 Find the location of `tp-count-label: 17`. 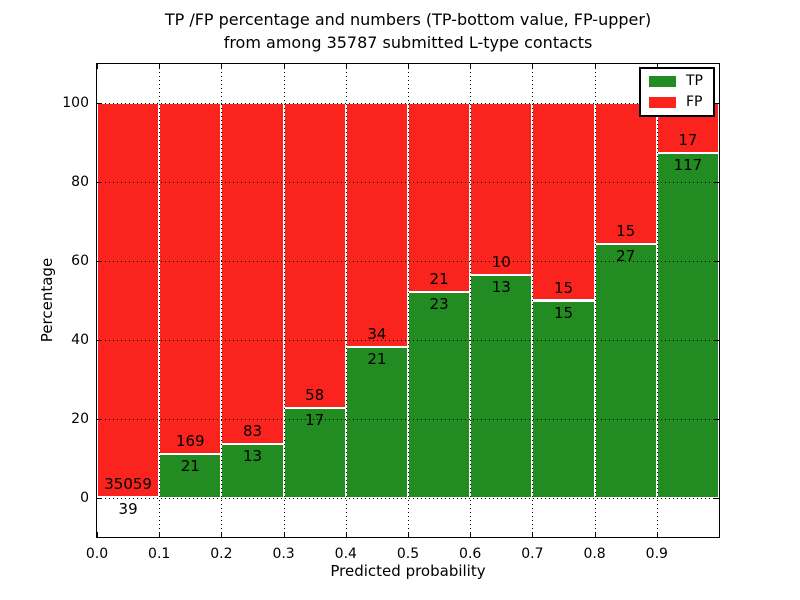

tp-count-label: 17 is located at coordinates (315, 420).